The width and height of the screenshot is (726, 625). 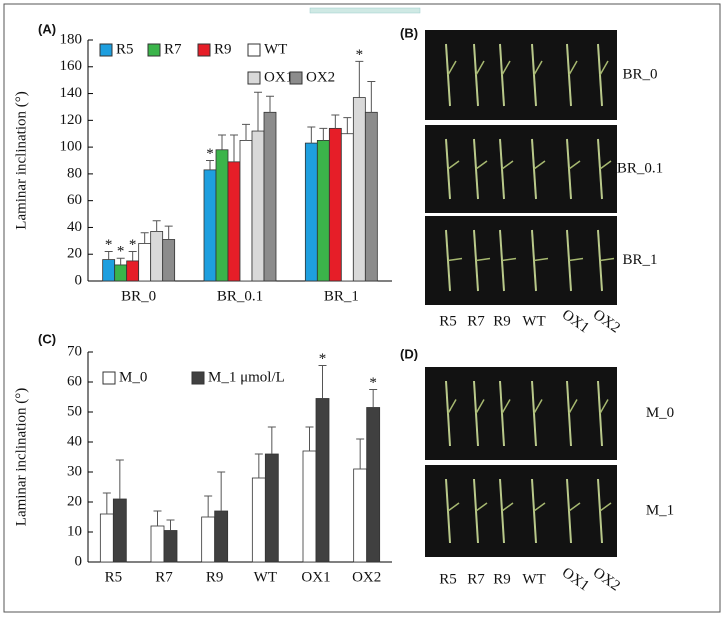 What do you see at coordinates (71, 120) in the screenshot?
I see `y-tick-label: 120` at bounding box center [71, 120].